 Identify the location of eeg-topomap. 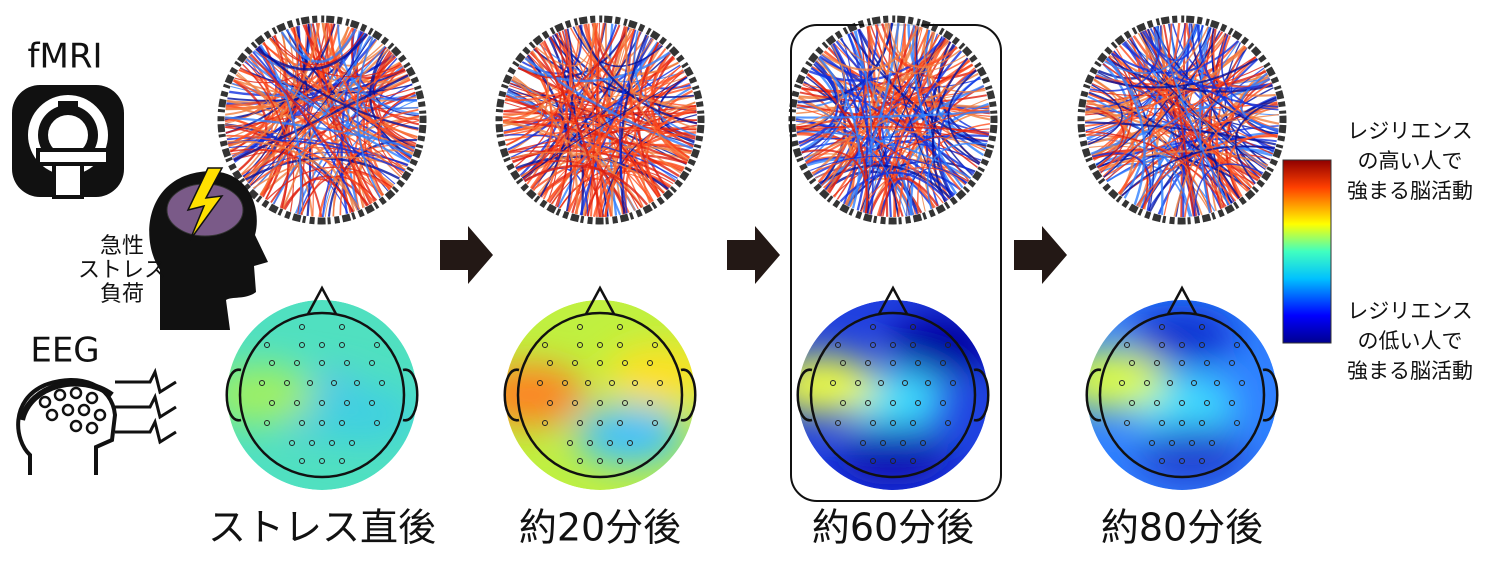
(322, 395).